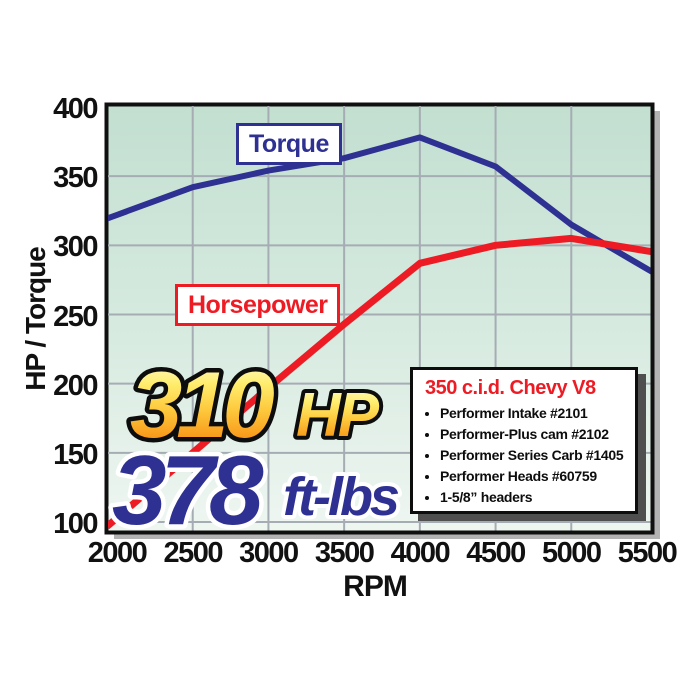  Describe the element at coordinates (75, 109) in the screenshot. I see `y-tick-label: 400` at that location.